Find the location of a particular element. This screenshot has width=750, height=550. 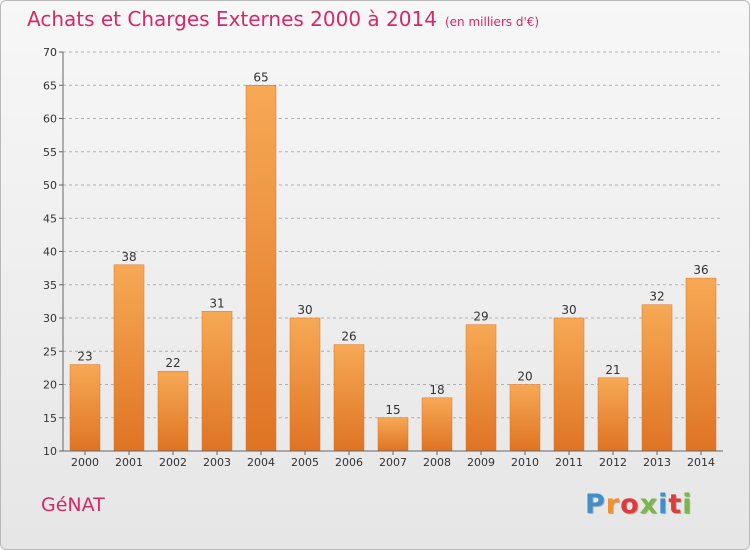

x-tick-label: 2003 is located at coordinates (217, 462).